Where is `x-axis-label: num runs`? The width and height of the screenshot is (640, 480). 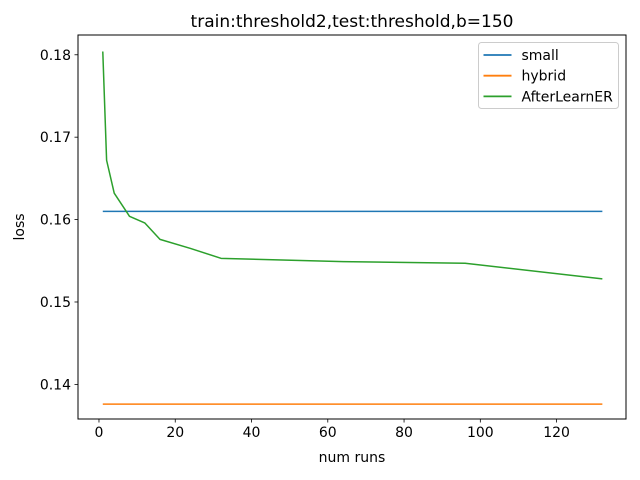 x-axis-label: num runs is located at coordinates (352, 458).